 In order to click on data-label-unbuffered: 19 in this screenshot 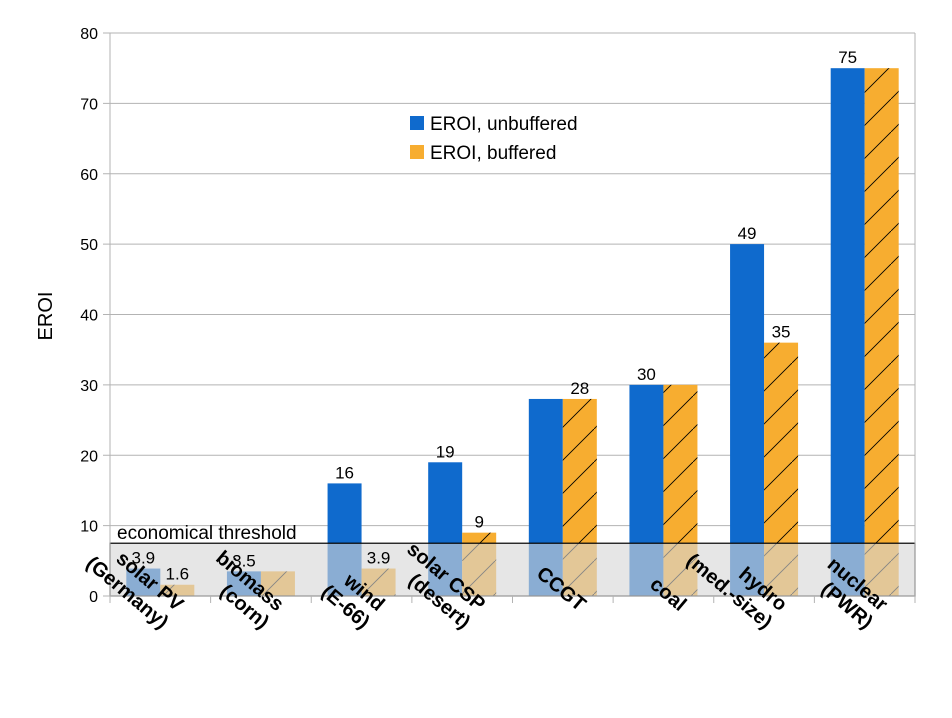, I will do `click(445, 451)`.